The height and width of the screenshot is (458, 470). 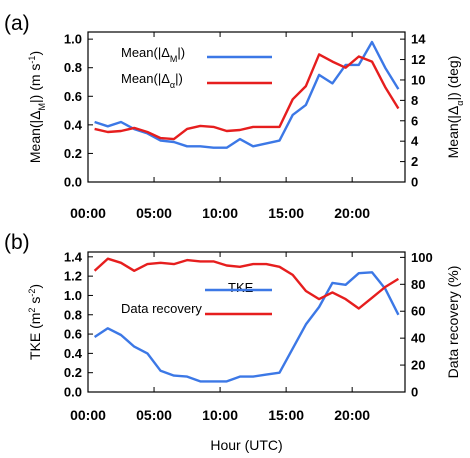 I want to click on right-tick-label: 2, so click(x=414, y=161).